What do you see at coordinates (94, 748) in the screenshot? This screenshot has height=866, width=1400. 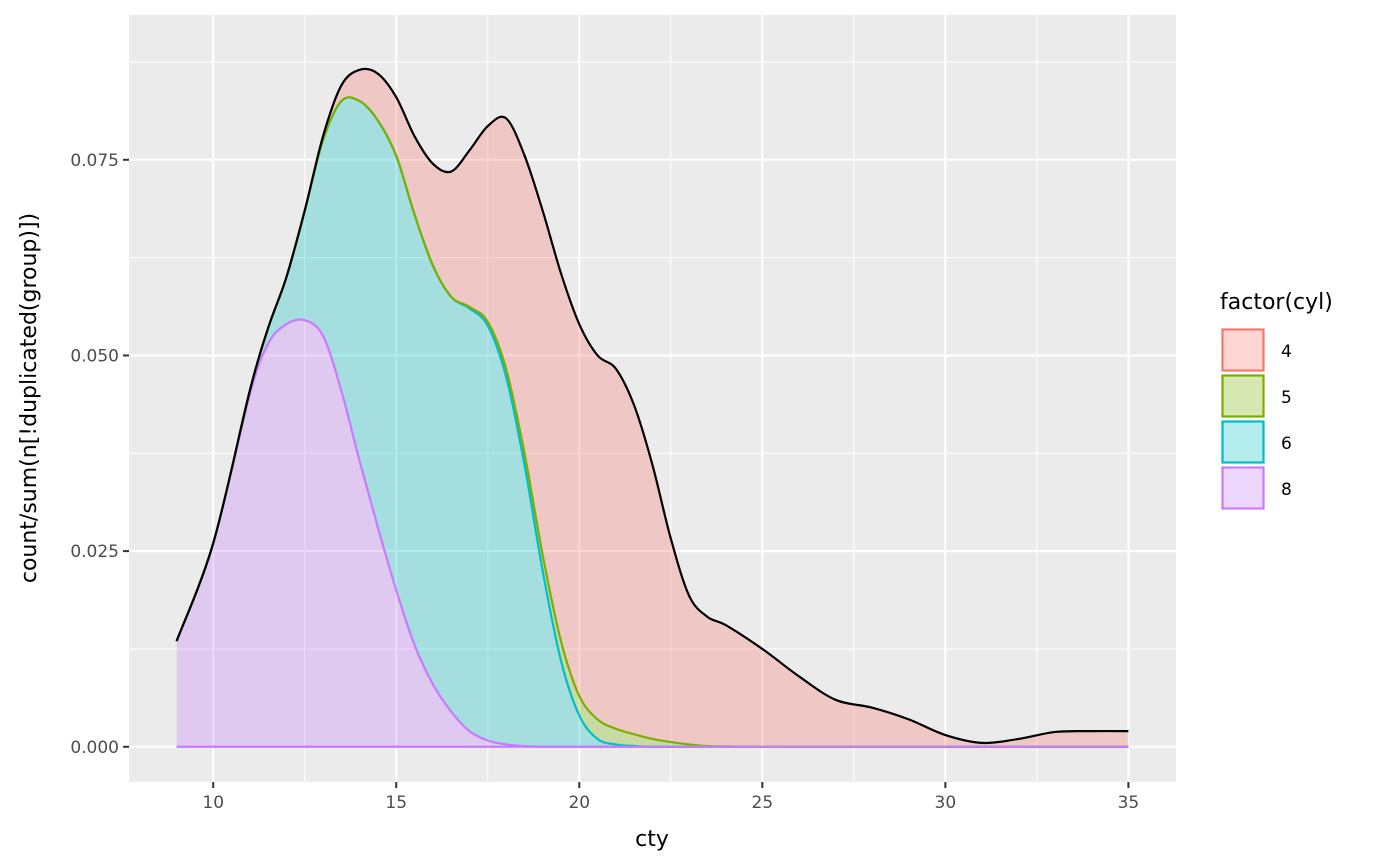 I see `y-tick-label: 0.000` at bounding box center [94, 748].